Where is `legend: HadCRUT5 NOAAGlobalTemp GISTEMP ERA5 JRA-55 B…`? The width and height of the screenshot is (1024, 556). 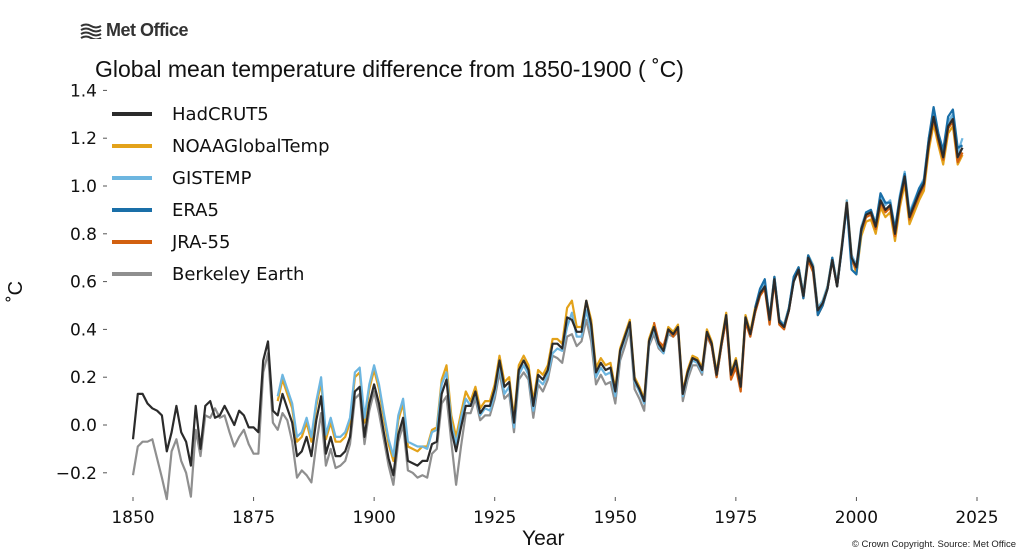
legend: HadCRUT5 NOAAGlobalTemp GISTEMP ERA5 JRA-55 B… is located at coordinates (221, 194).